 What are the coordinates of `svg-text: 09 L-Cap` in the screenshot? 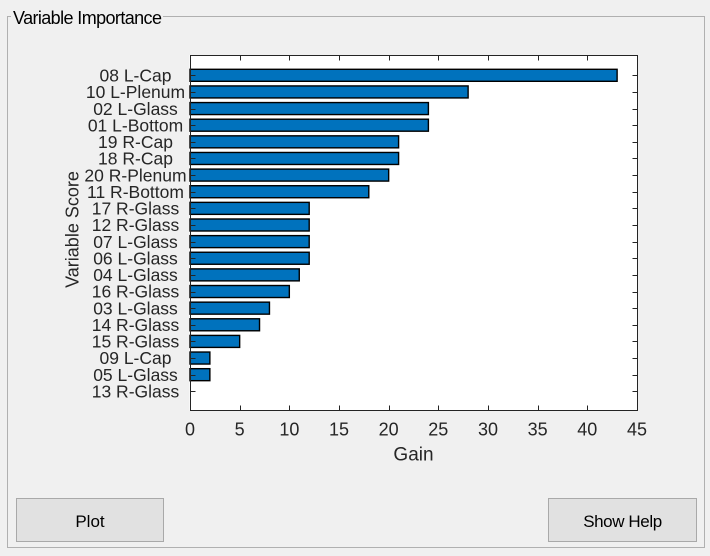 It's located at (136, 358).